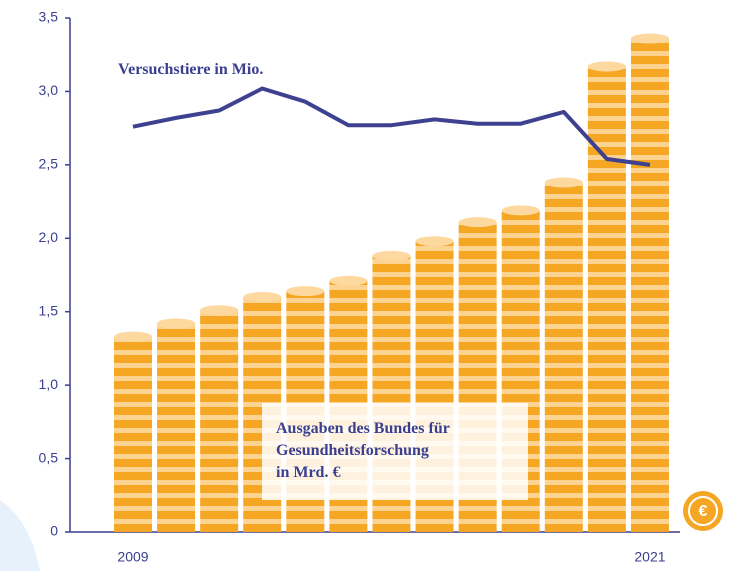 This screenshot has width=745, height=571. What do you see at coordinates (49, 310) in the screenshot?
I see `y-tick-label: 1,5` at bounding box center [49, 310].